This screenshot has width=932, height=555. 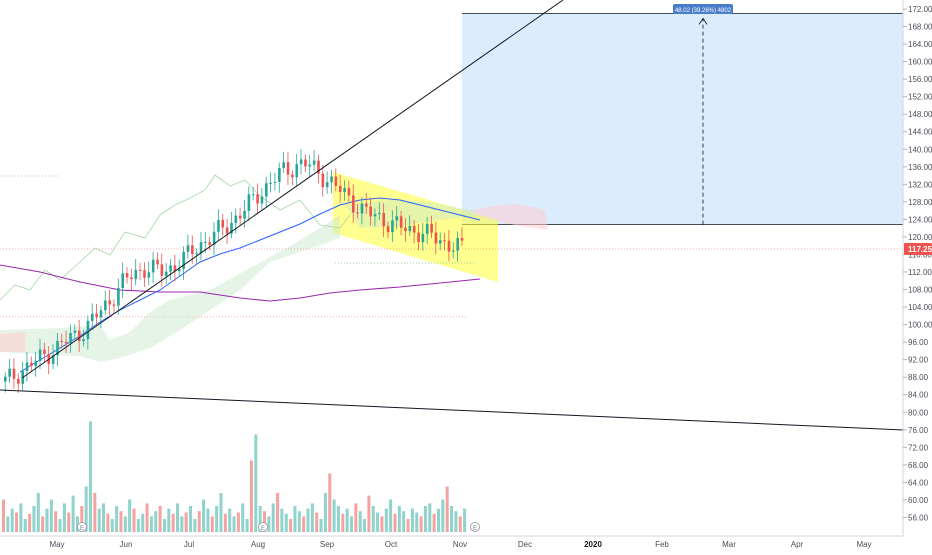 I want to click on time-tick-label: Sep, so click(x=327, y=544).